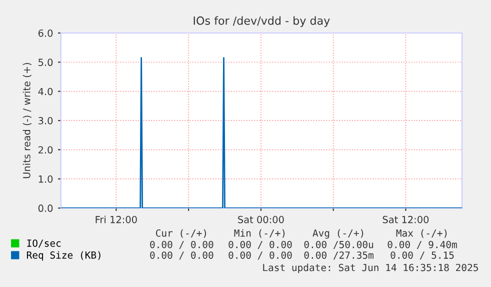 The width and height of the screenshot is (491, 287). What do you see at coordinates (116, 220) in the screenshot?
I see `x-tick-label: Fri 12:00` at bounding box center [116, 220].